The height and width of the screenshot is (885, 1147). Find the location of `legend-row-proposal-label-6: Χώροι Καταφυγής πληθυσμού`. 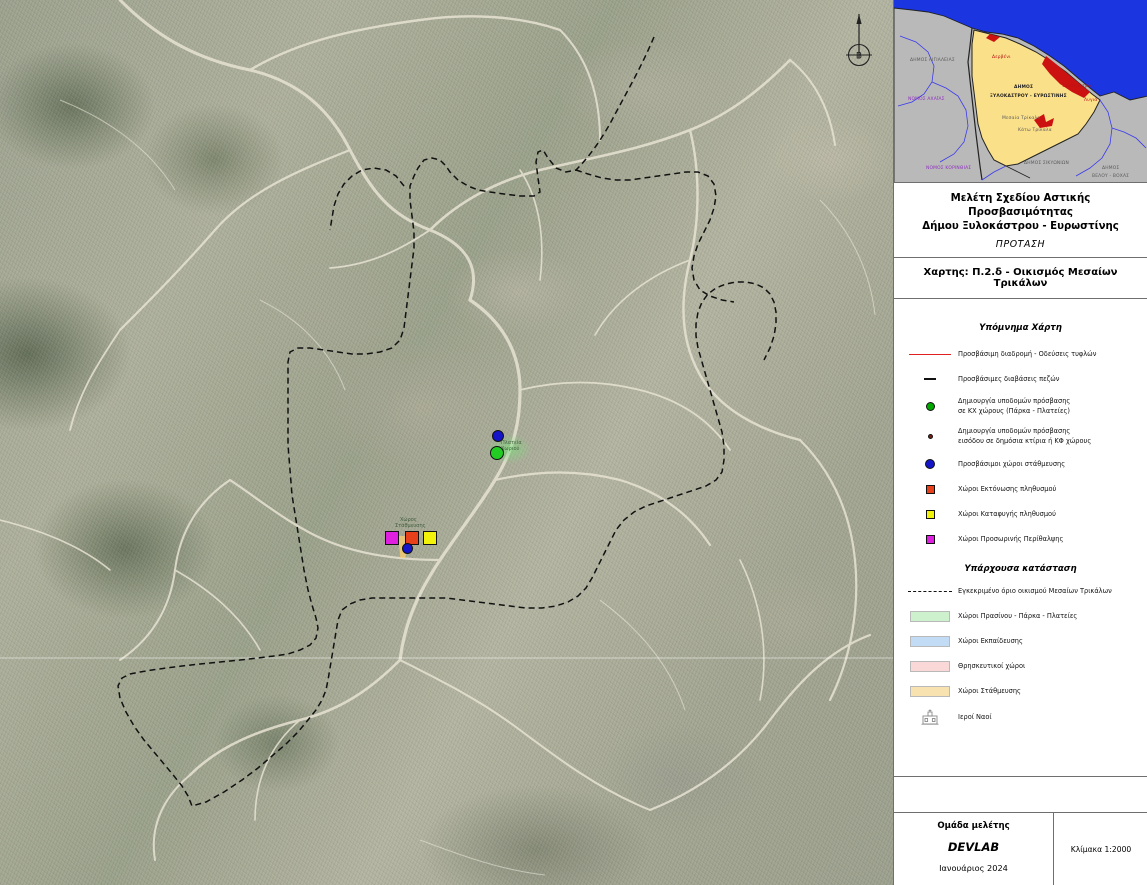

legend-row-proposal-label-6: Χώροι Καταφυγής πληθυσμού is located at coordinates (1007, 513).